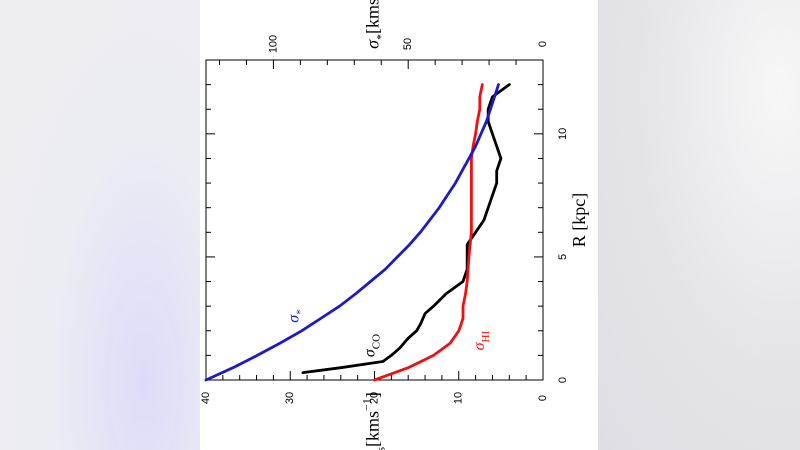 The image size is (800, 450). Describe the element at coordinates (273, 44) in the screenshot. I see `star-tick-label: 100` at that location.